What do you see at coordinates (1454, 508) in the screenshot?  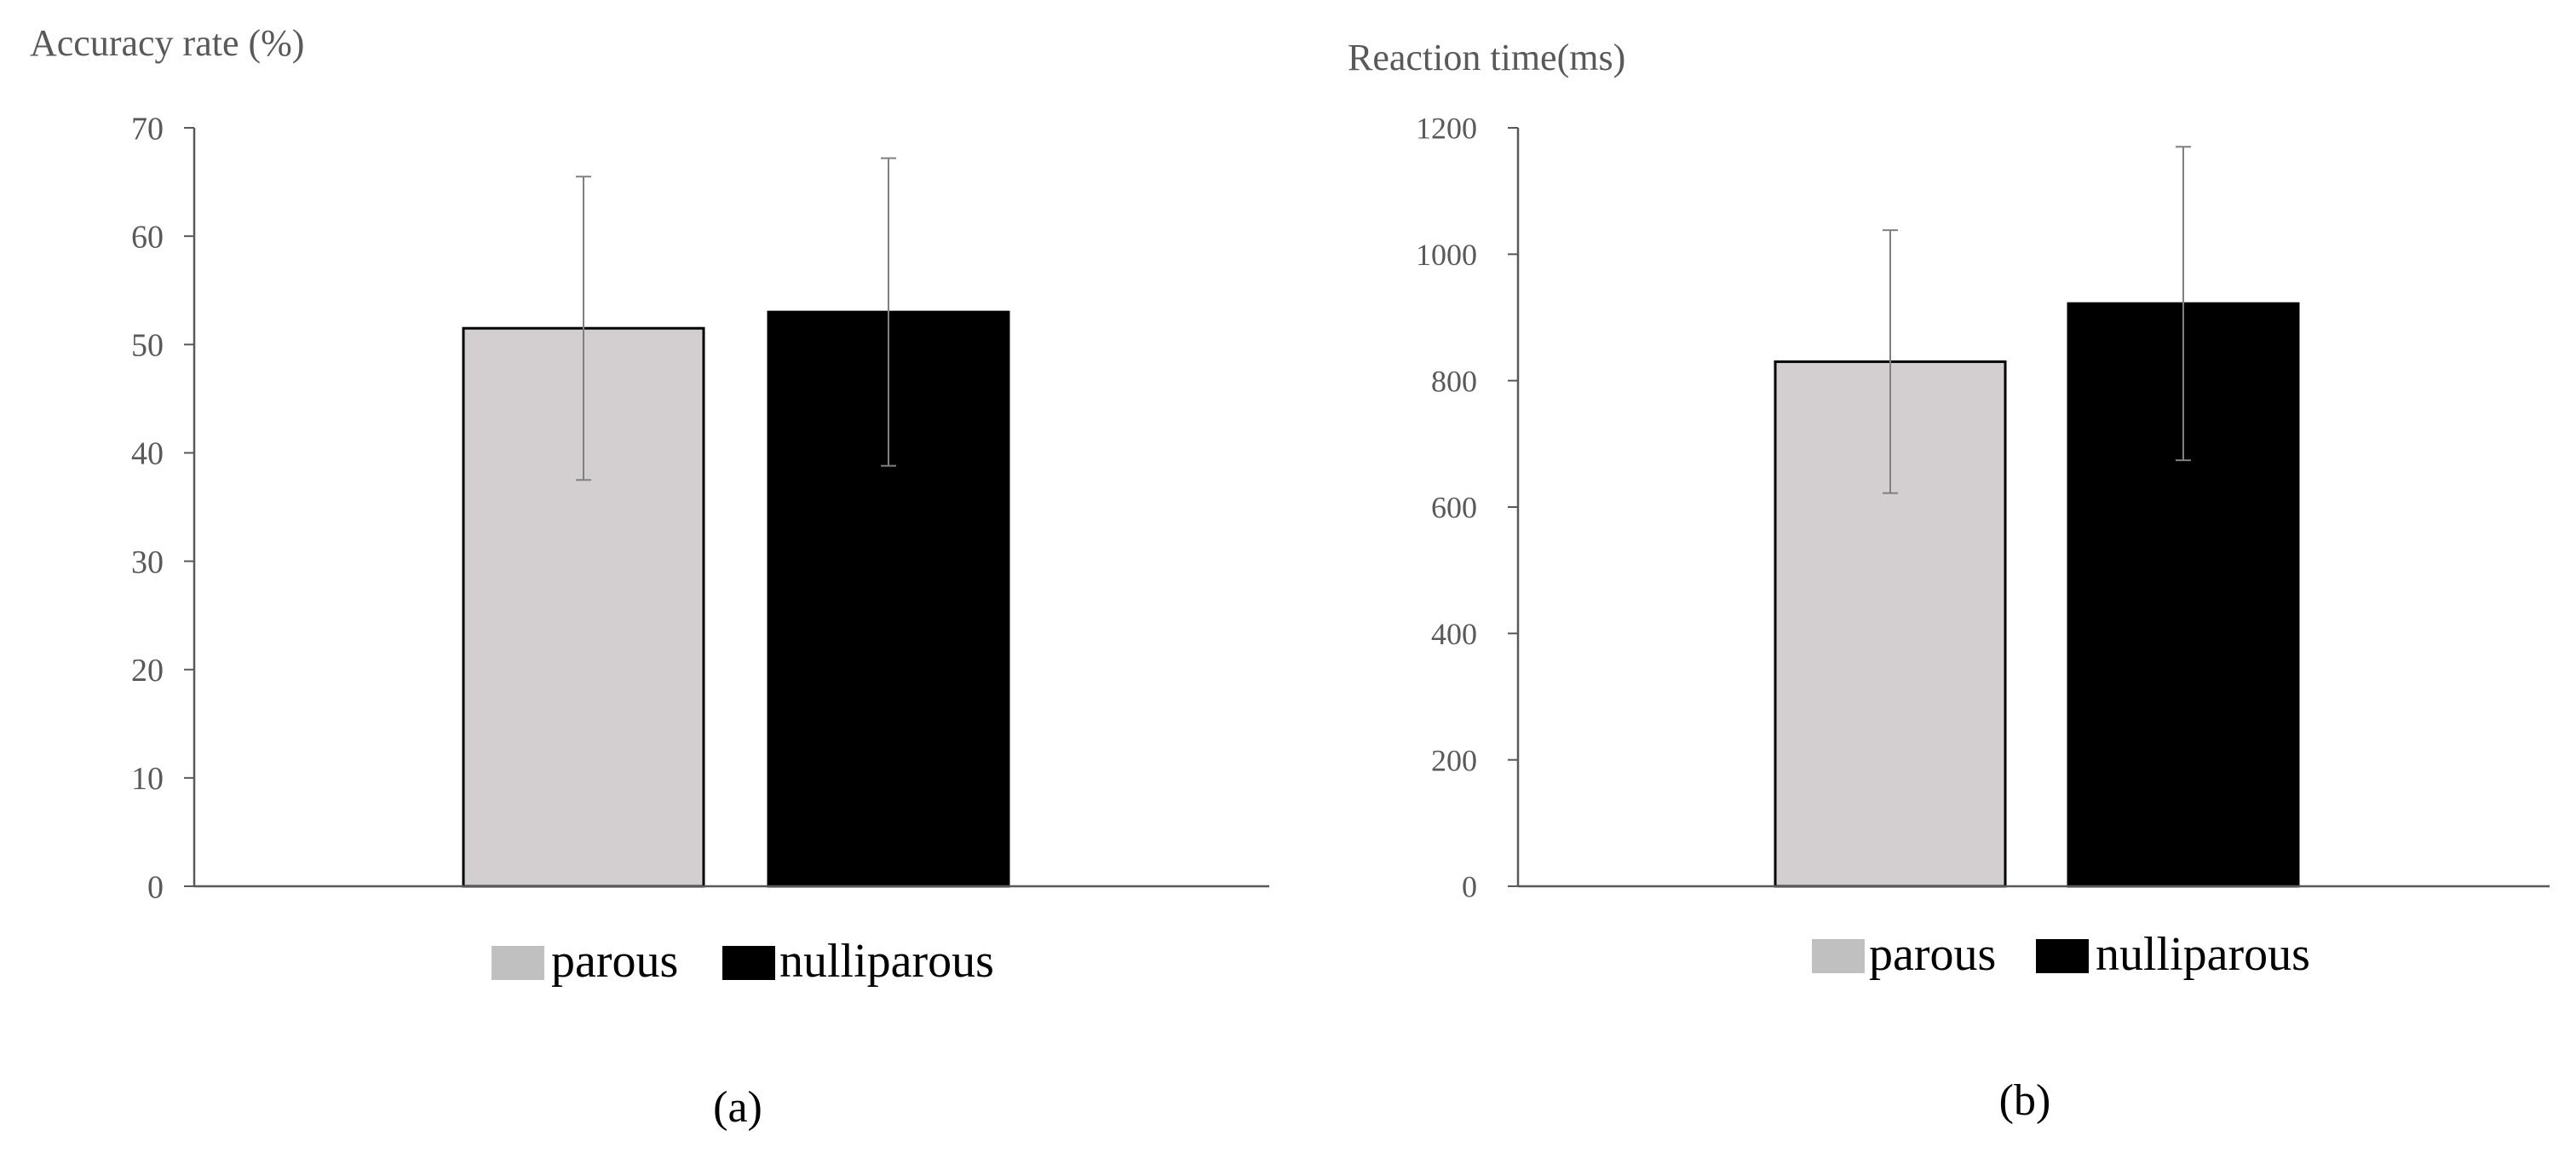 I see `y-tick-label: 600` at bounding box center [1454, 508].